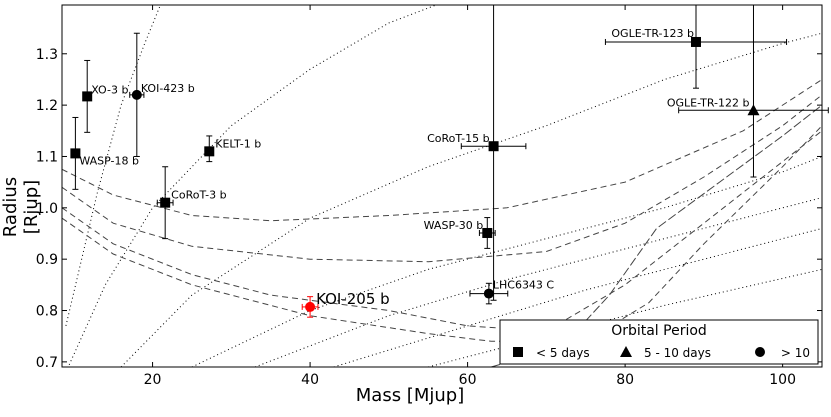 This screenshot has width=831, height=417. I want to click on corot-3-b-marker, so click(165, 202).